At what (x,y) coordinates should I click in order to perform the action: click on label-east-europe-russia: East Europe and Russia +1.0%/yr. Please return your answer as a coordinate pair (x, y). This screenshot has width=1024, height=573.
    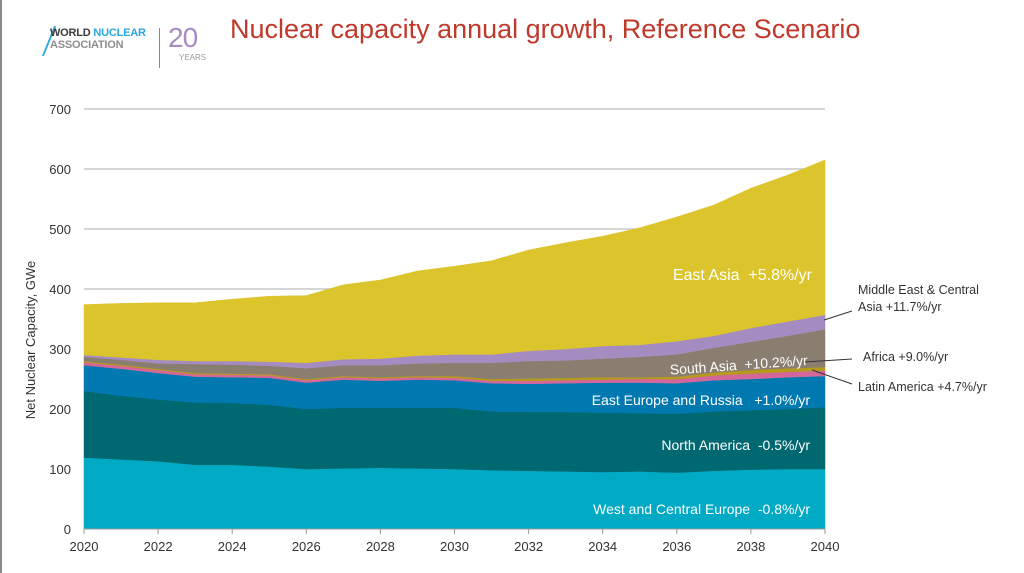
    Looking at the image, I should click on (701, 400).